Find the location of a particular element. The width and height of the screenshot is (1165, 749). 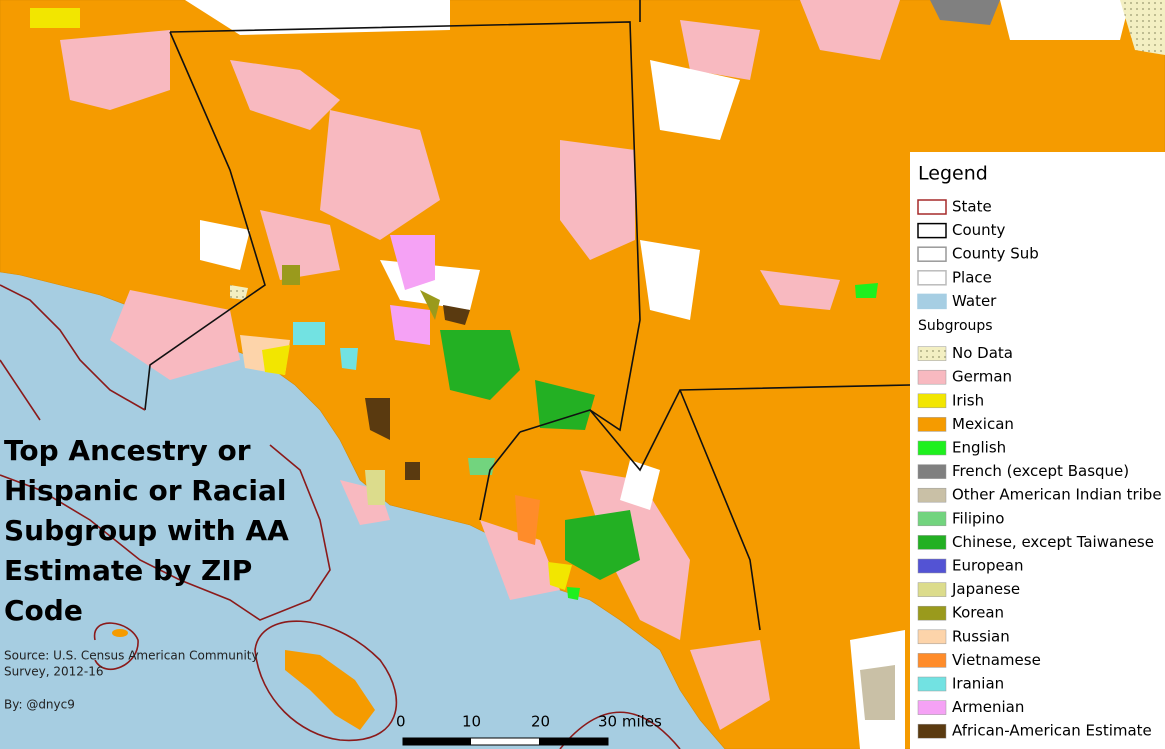

legend-label: Other American Indian tribe is located at coordinates (1057, 495).